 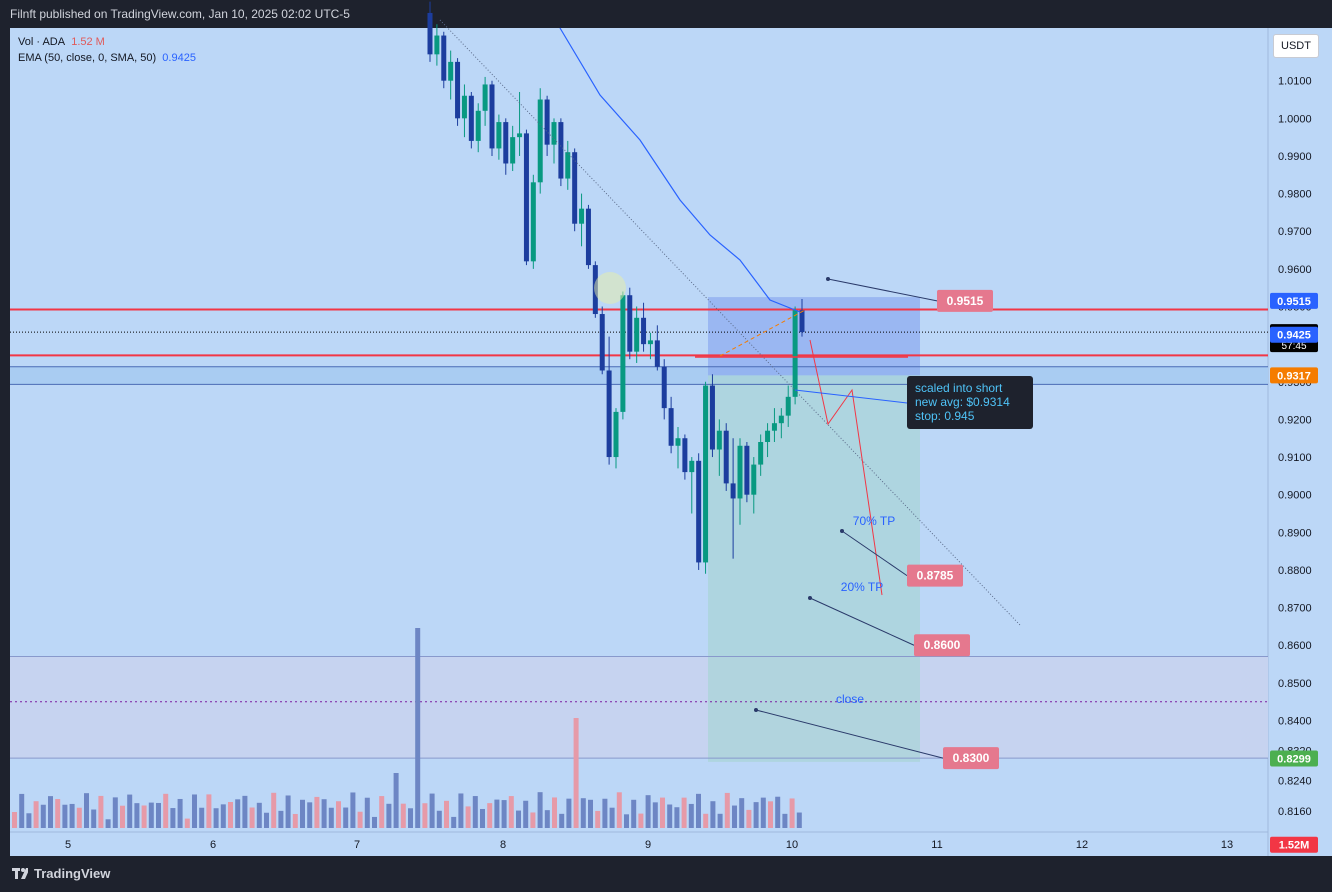 What do you see at coordinates (1295, 420) in the screenshot?
I see `price-tick-label: 0.9200` at bounding box center [1295, 420].